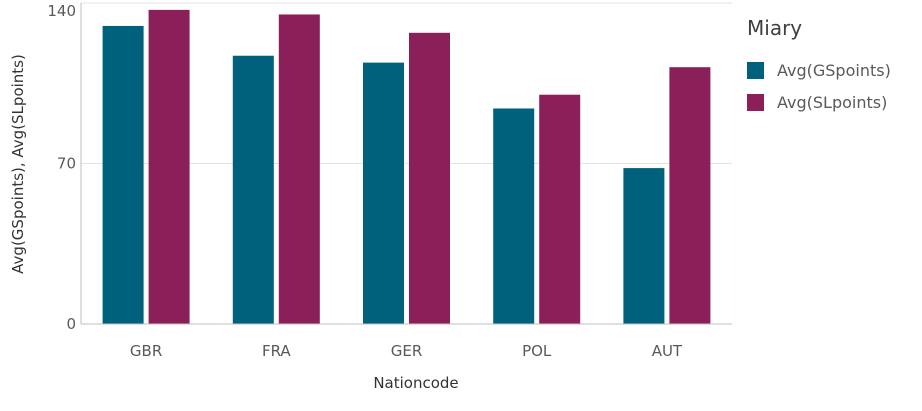 Image resolution: width=922 pixels, height=411 pixels. Describe the element at coordinates (832, 102) in the screenshot. I see `legend-label: Avg(SLpoints)` at that location.